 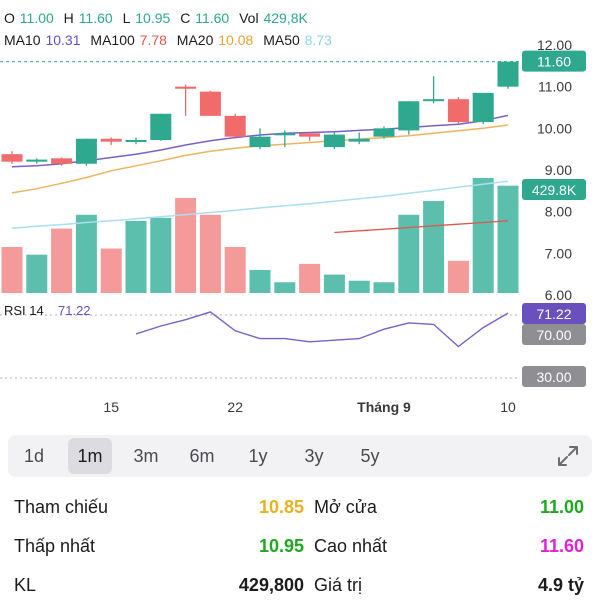 I want to click on x-tick-label: 22, so click(x=235, y=407).